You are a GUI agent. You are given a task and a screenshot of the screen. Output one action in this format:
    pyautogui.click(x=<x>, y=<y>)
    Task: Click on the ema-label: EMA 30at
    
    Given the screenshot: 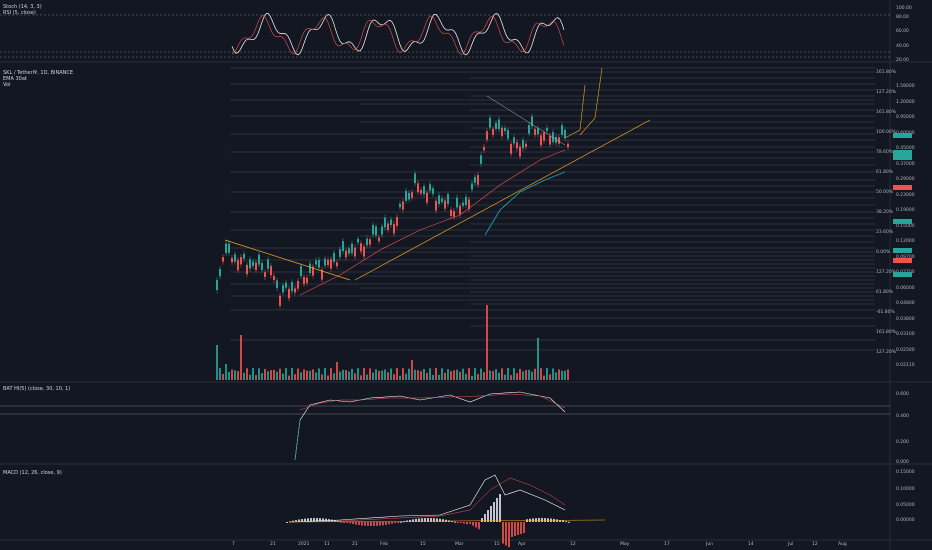 What is the action you would take?
    pyautogui.click(x=15, y=79)
    